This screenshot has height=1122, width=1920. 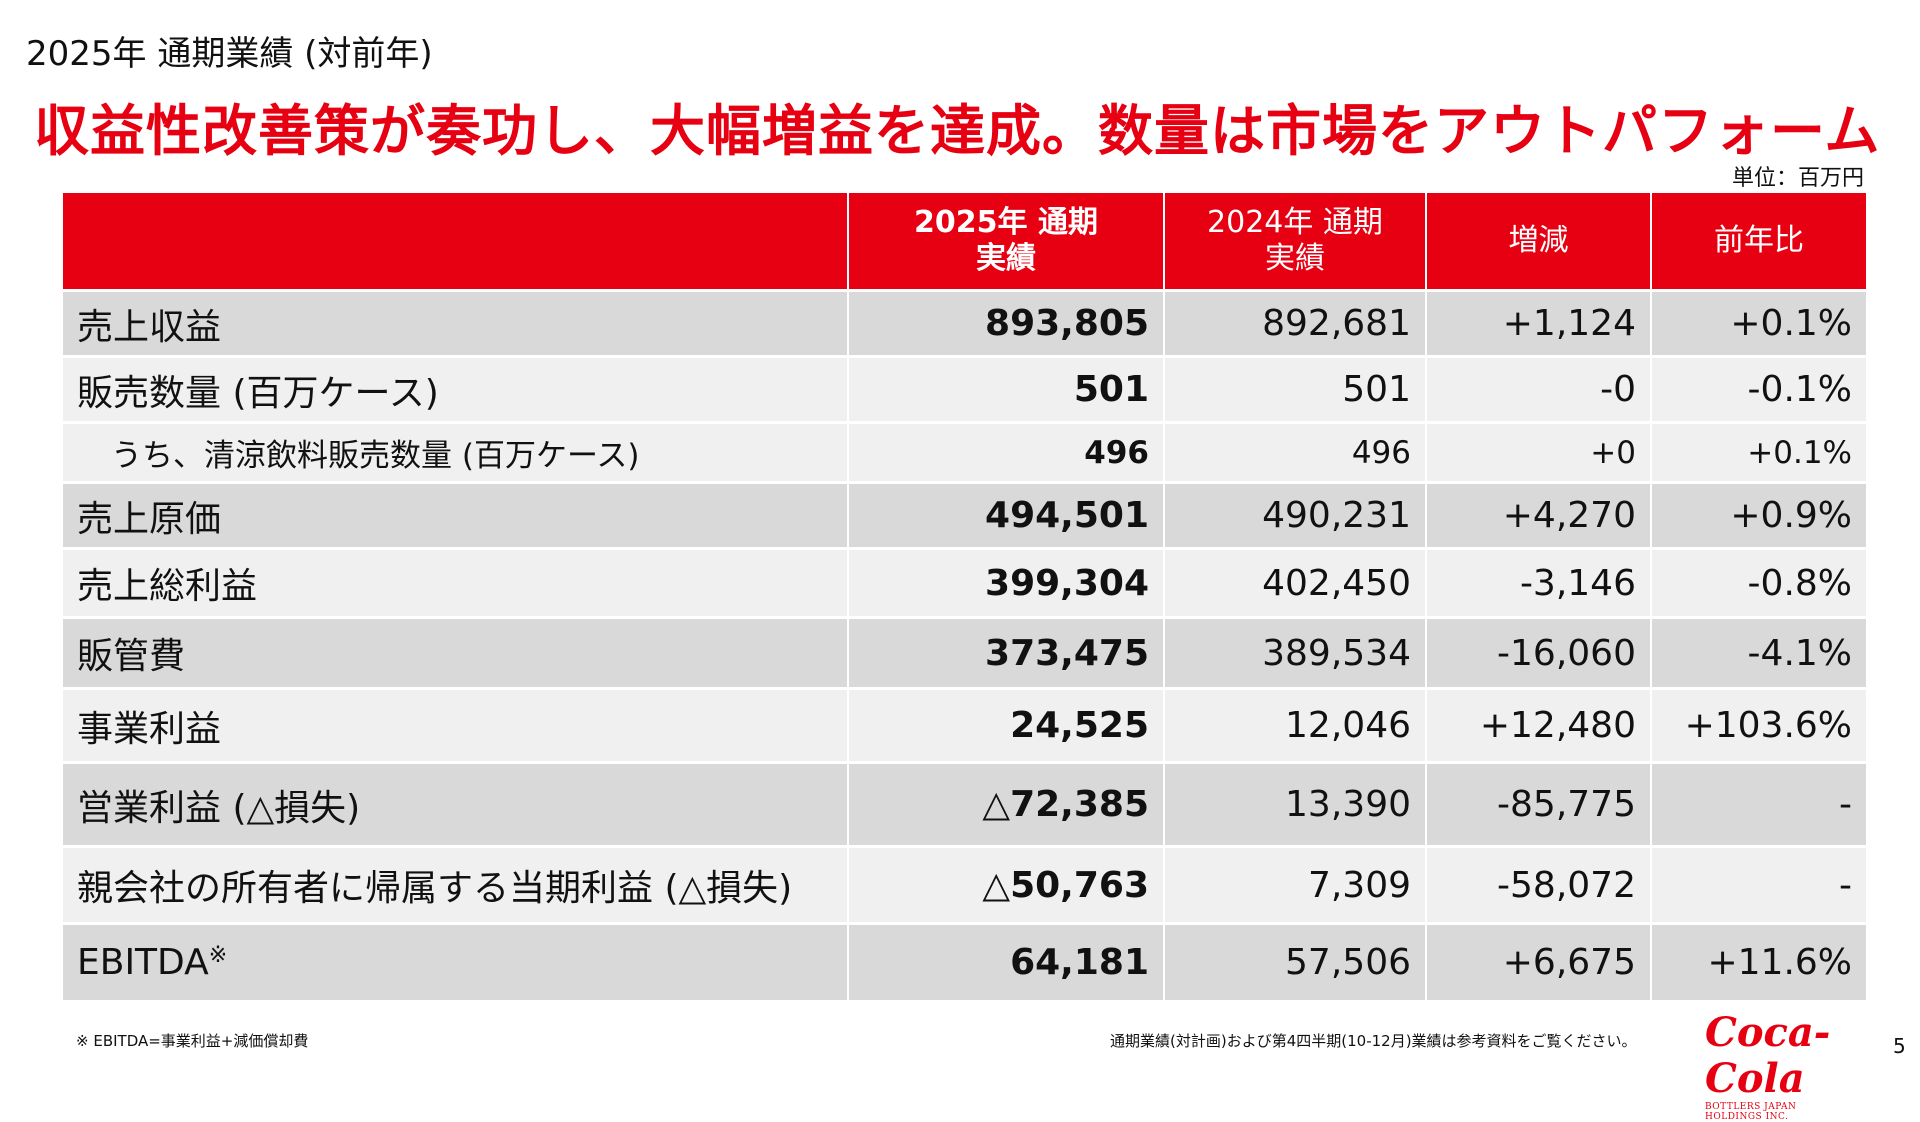 What do you see at coordinates (1539, 515) in the screenshot?
I see `change-value: +4,270` at bounding box center [1539, 515].